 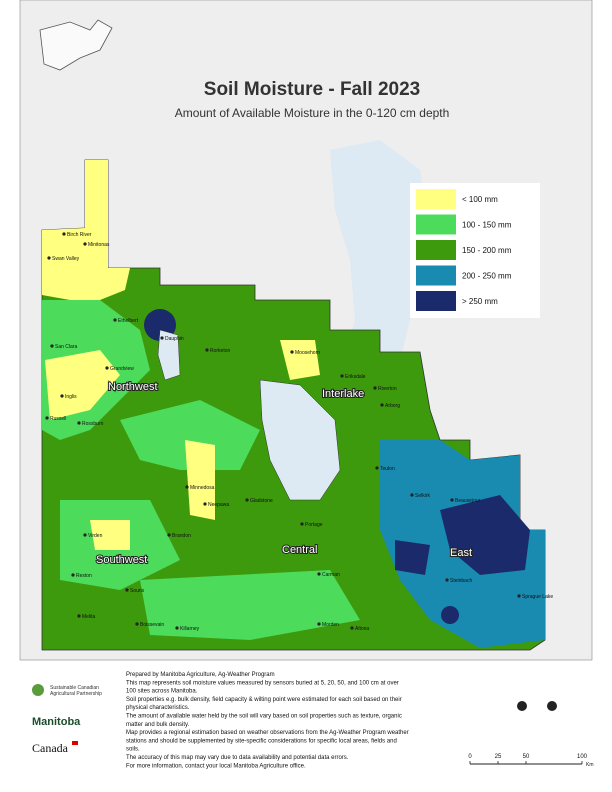 I want to click on note-line: physical characteristics., so click(x=158, y=708).